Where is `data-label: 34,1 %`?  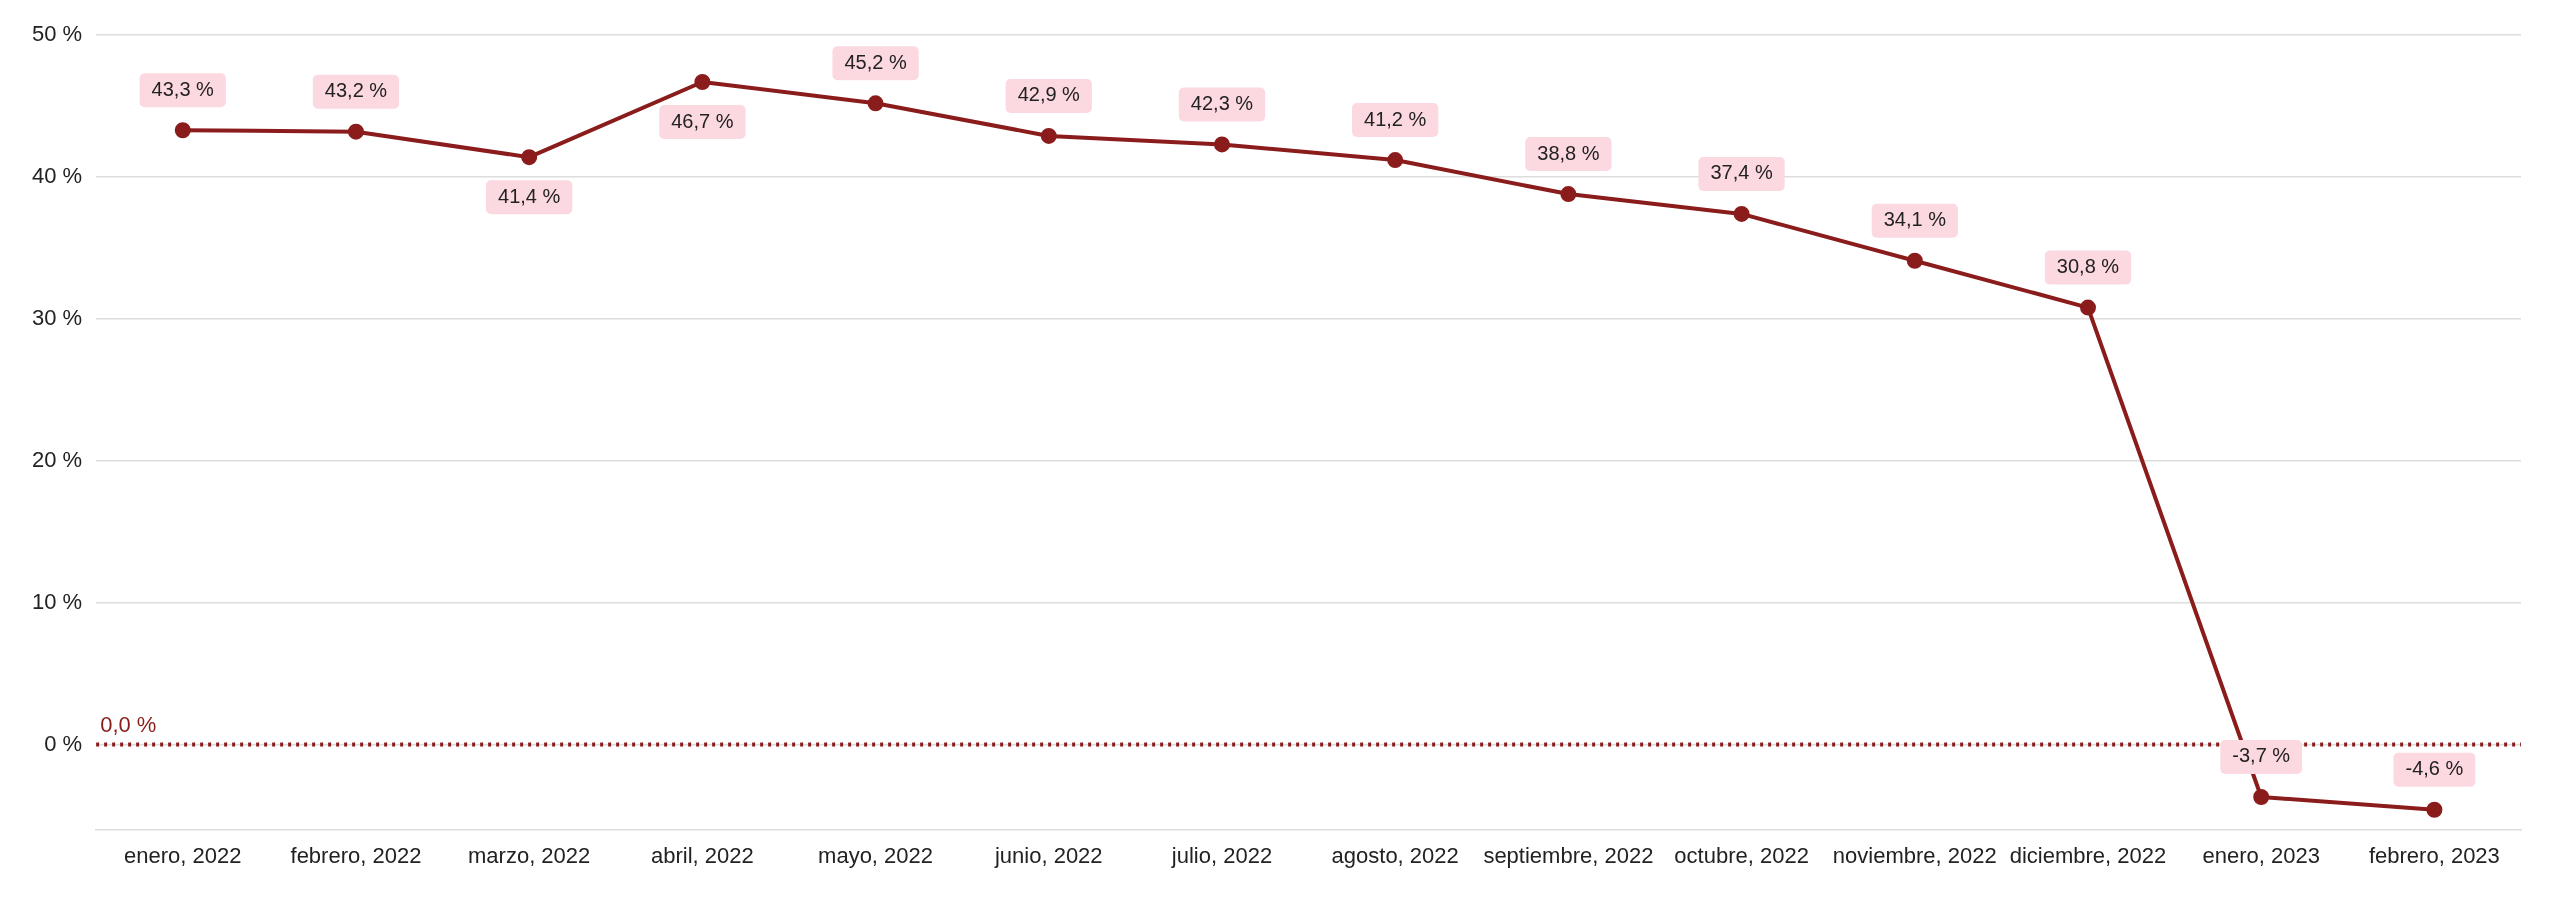
data-label: 34,1 % is located at coordinates (1915, 219).